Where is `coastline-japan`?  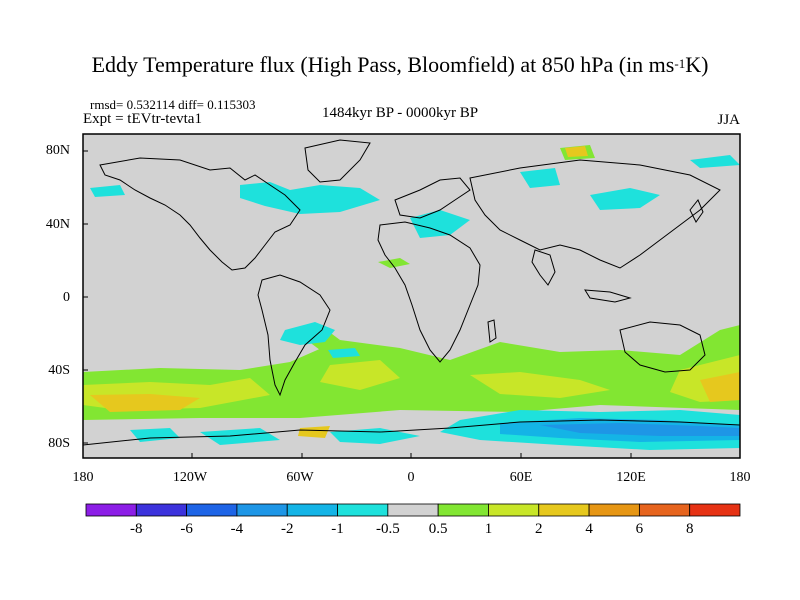 coastline-japan is located at coordinates (696, 211).